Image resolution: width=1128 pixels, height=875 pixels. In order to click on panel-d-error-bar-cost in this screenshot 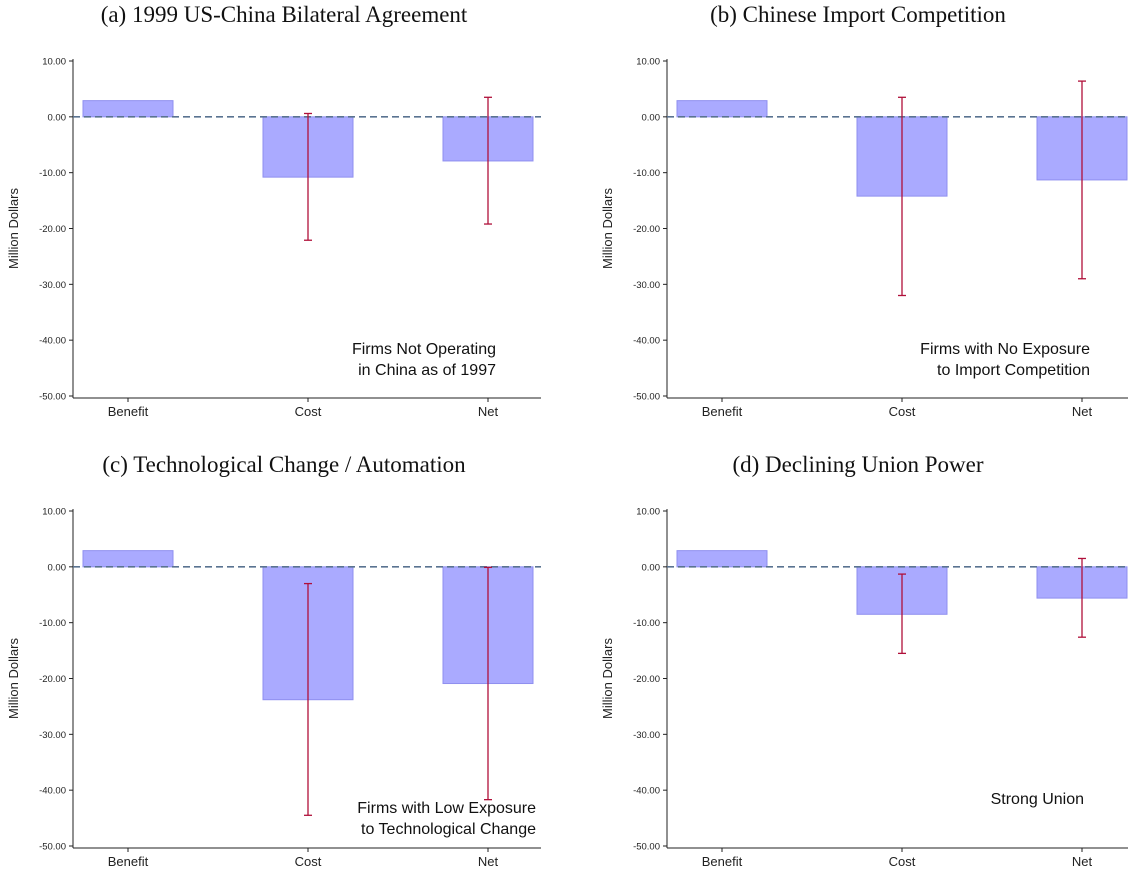, I will do `click(902, 614)`.